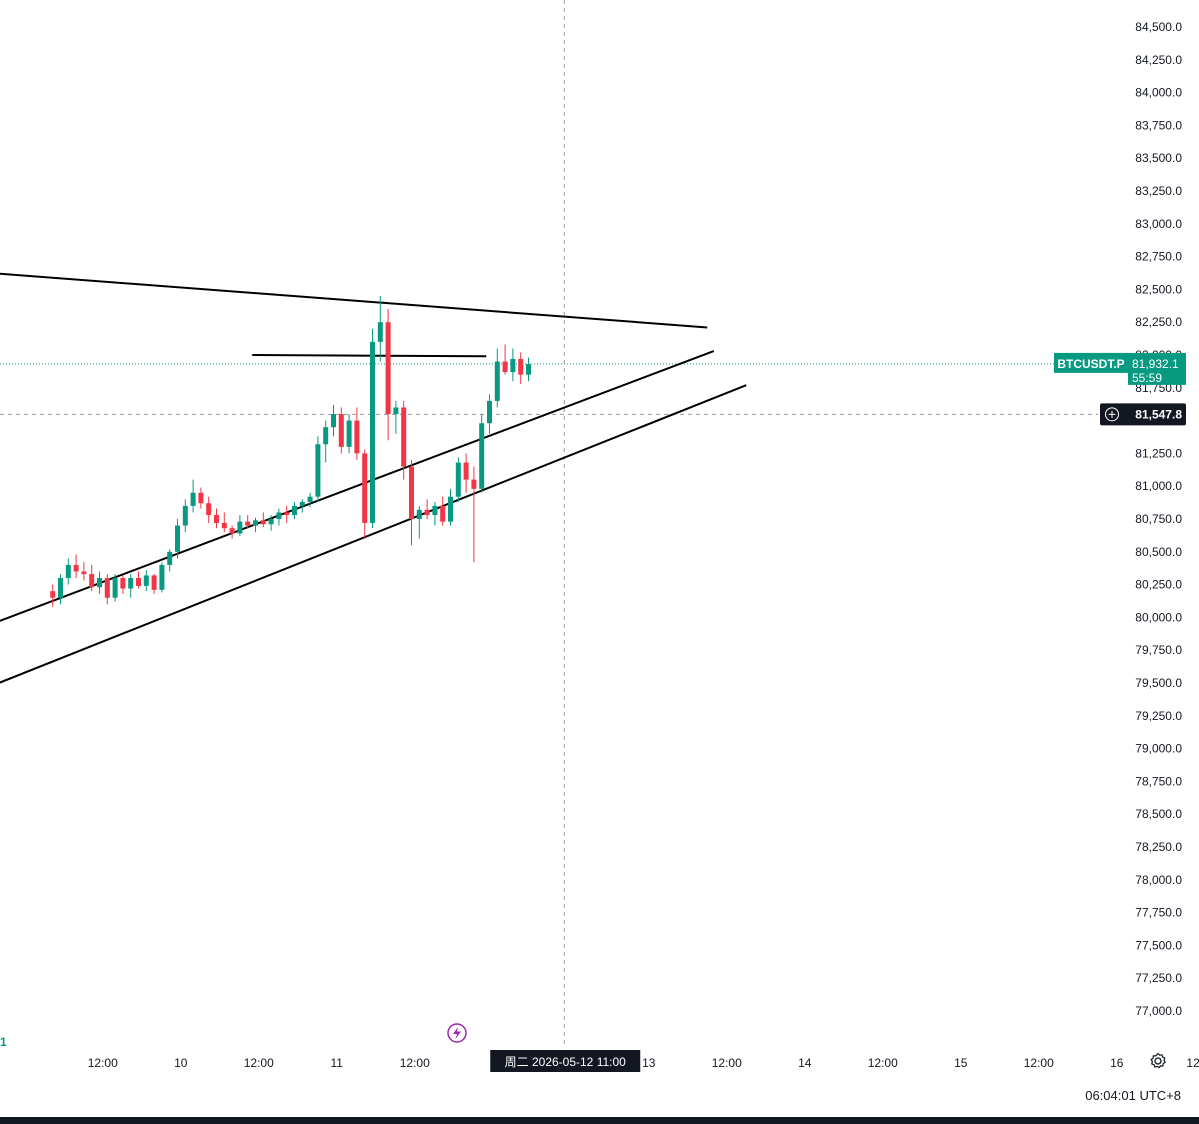 This screenshot has height=1124, width=1199. What do you see at coordinates (649, 1063) in the screenshot?
I see `time-tick-label: 13` at bounding box center [649, 1063].